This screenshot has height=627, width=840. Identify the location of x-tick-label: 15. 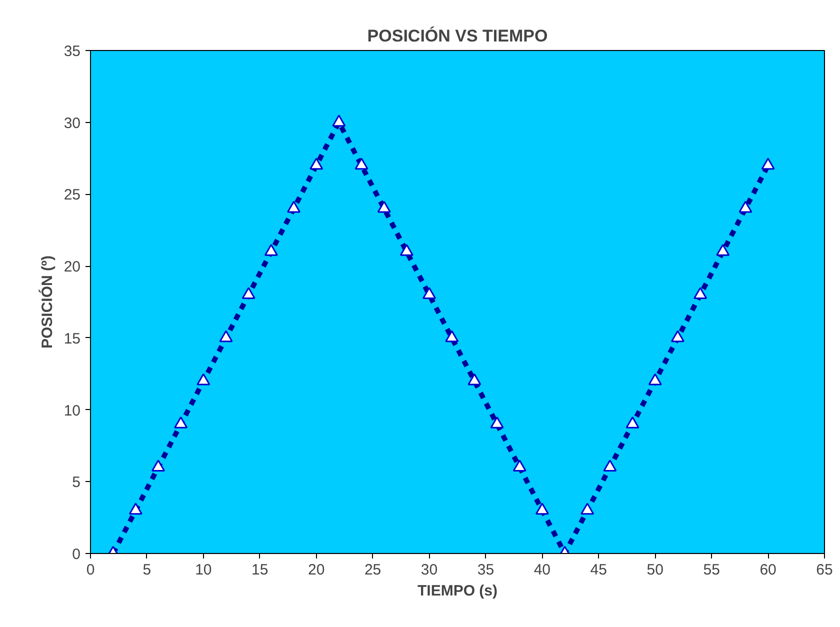
(260, 570).